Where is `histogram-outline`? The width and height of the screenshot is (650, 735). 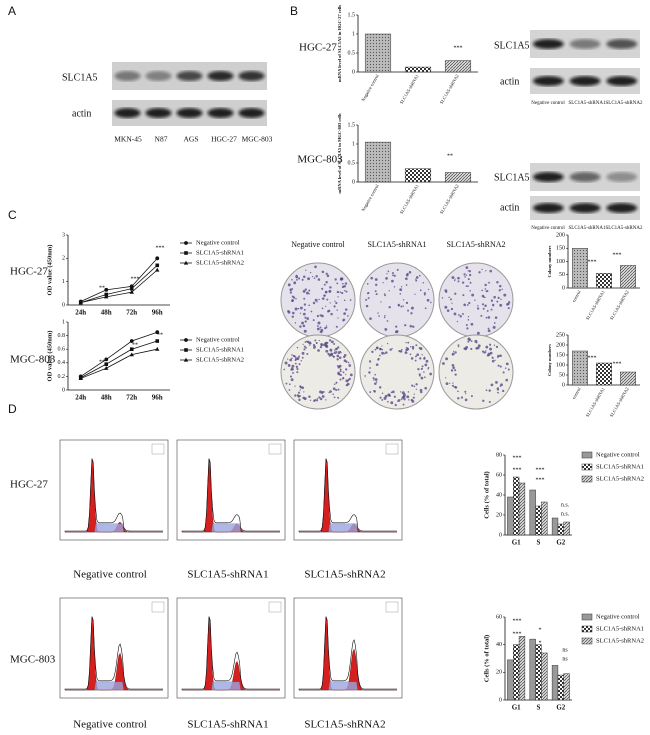
histogram-outline is located at coordinates (230, 653).